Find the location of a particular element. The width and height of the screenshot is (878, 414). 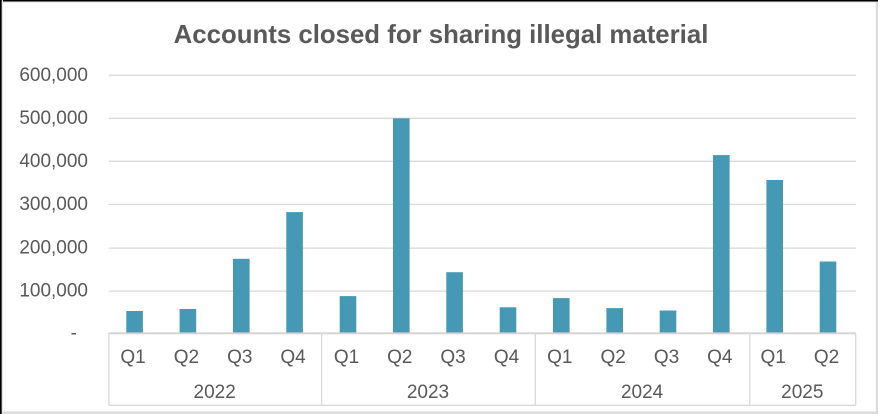

svg-text: 2022 is located at coordinates (215, 392).